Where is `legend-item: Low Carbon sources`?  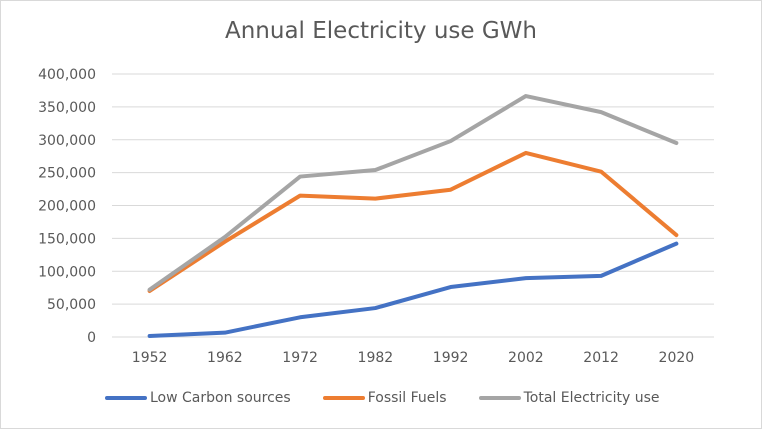
legend-item: Low Carbon sources is located at coordinates (198, 398).